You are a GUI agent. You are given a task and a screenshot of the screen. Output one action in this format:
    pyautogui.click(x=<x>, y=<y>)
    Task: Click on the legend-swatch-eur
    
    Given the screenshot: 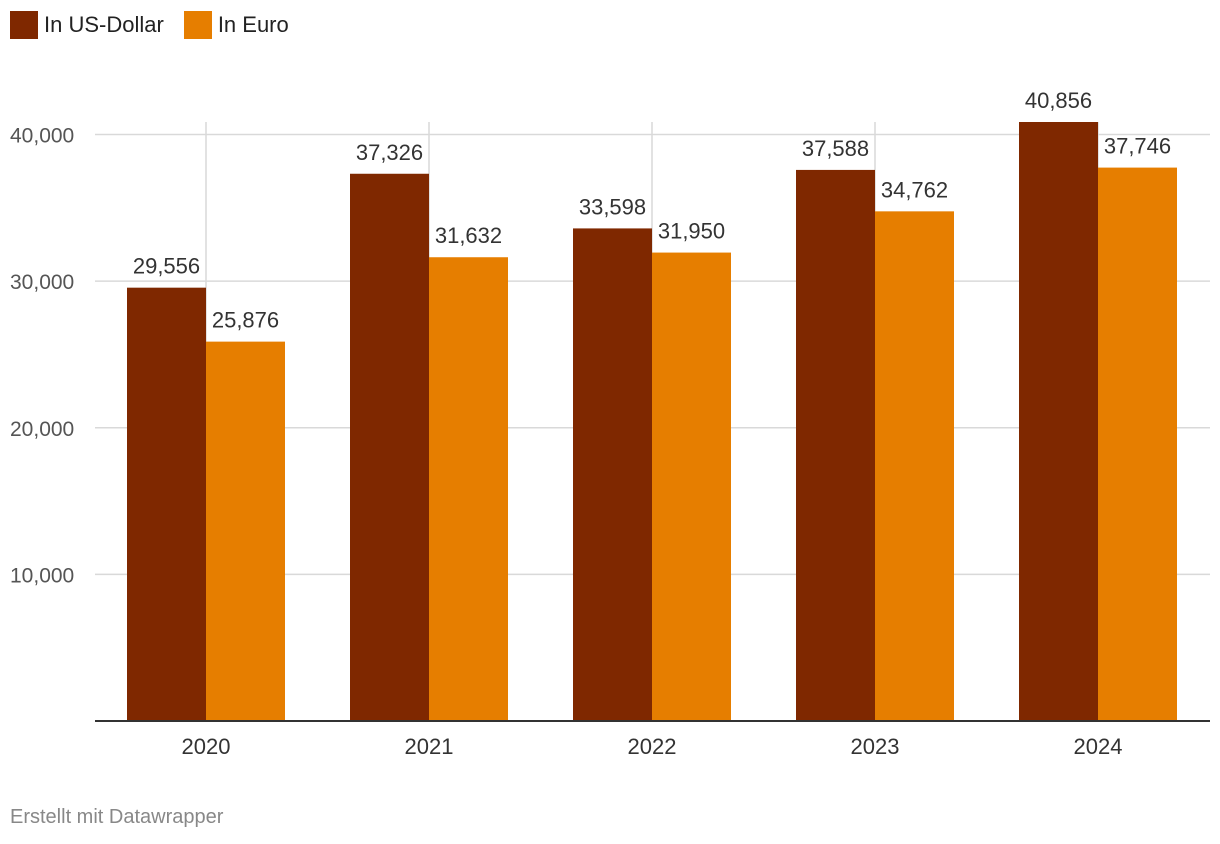 What is the action you would take?
    pyautogui.click(x=197, y=25)
    